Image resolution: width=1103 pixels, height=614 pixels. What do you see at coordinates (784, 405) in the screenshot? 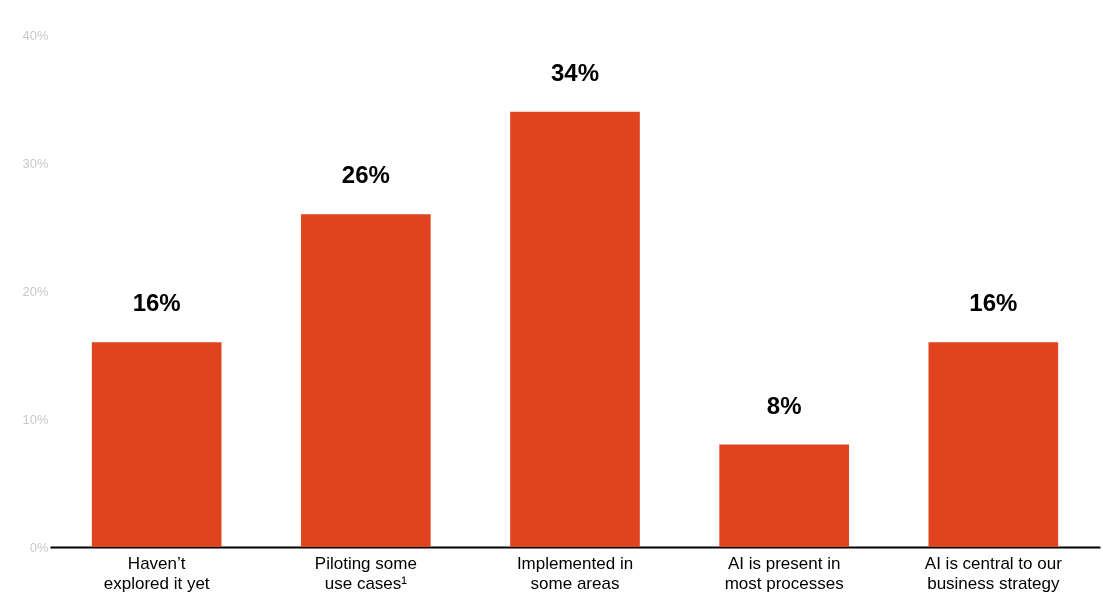
I see `data-label: 8%` at bounding box center [784, 405].